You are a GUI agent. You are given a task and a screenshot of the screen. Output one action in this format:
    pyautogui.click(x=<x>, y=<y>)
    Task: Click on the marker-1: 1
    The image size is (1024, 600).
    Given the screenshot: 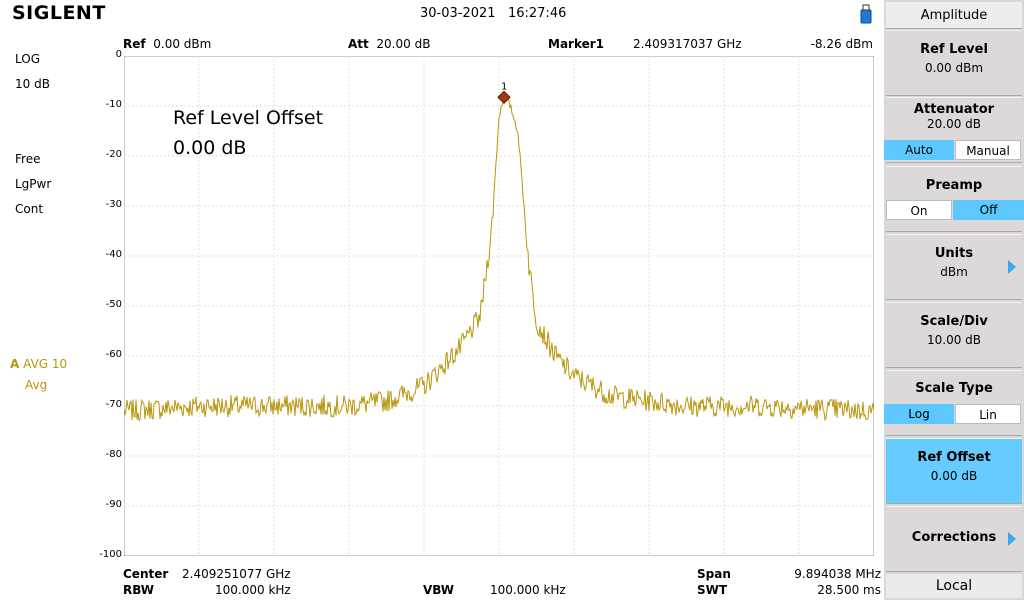 What is the action you would take?
    pyautogui.click(x=504, y=93)
    